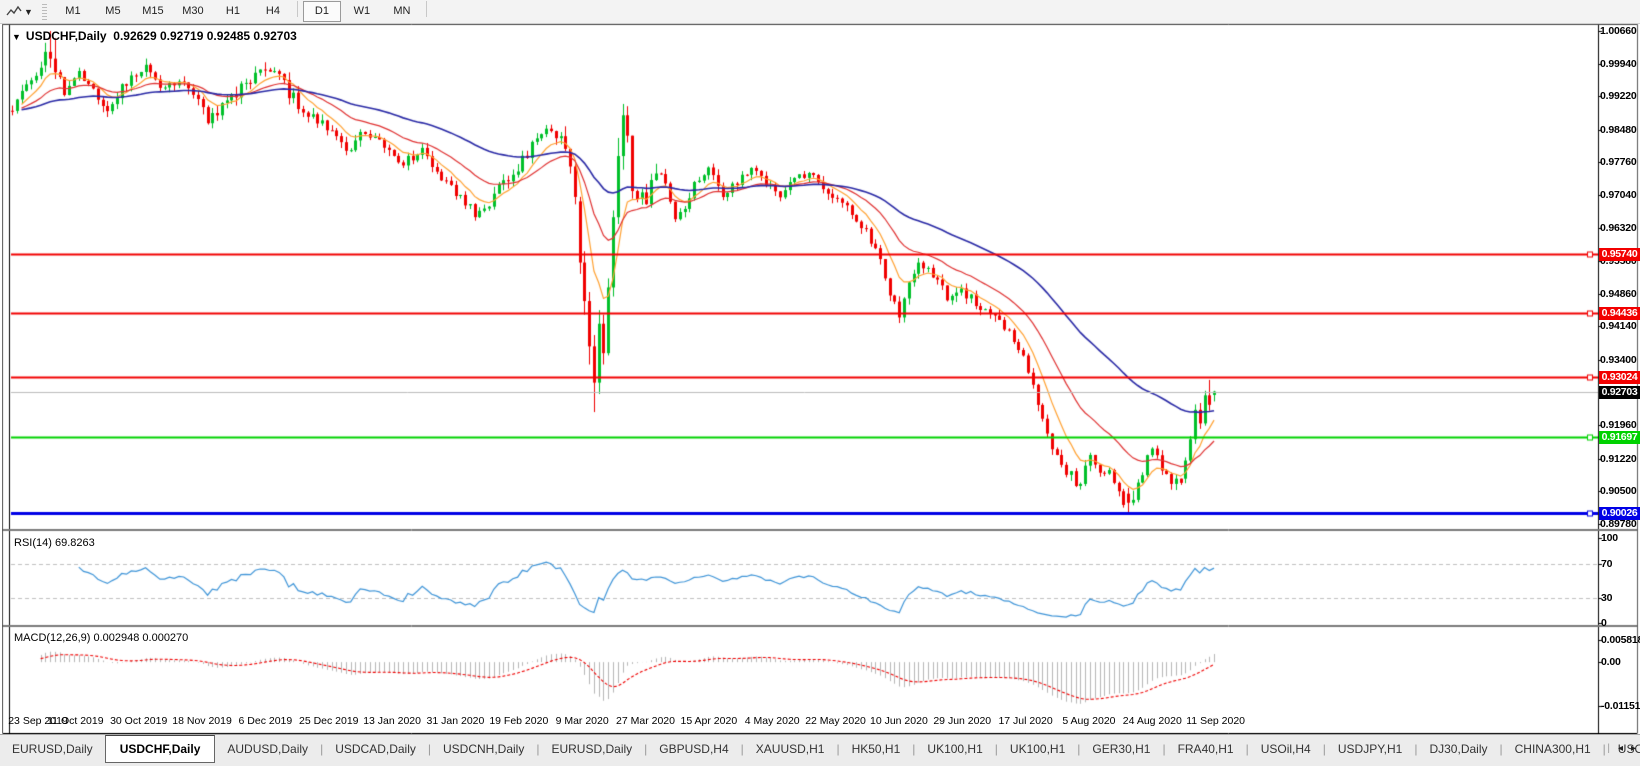 The image size is (1640, 766). Describe the element at coordinates (1607, 563) in the screenshot. I see `rsi-axis-tick: 70` at that location.